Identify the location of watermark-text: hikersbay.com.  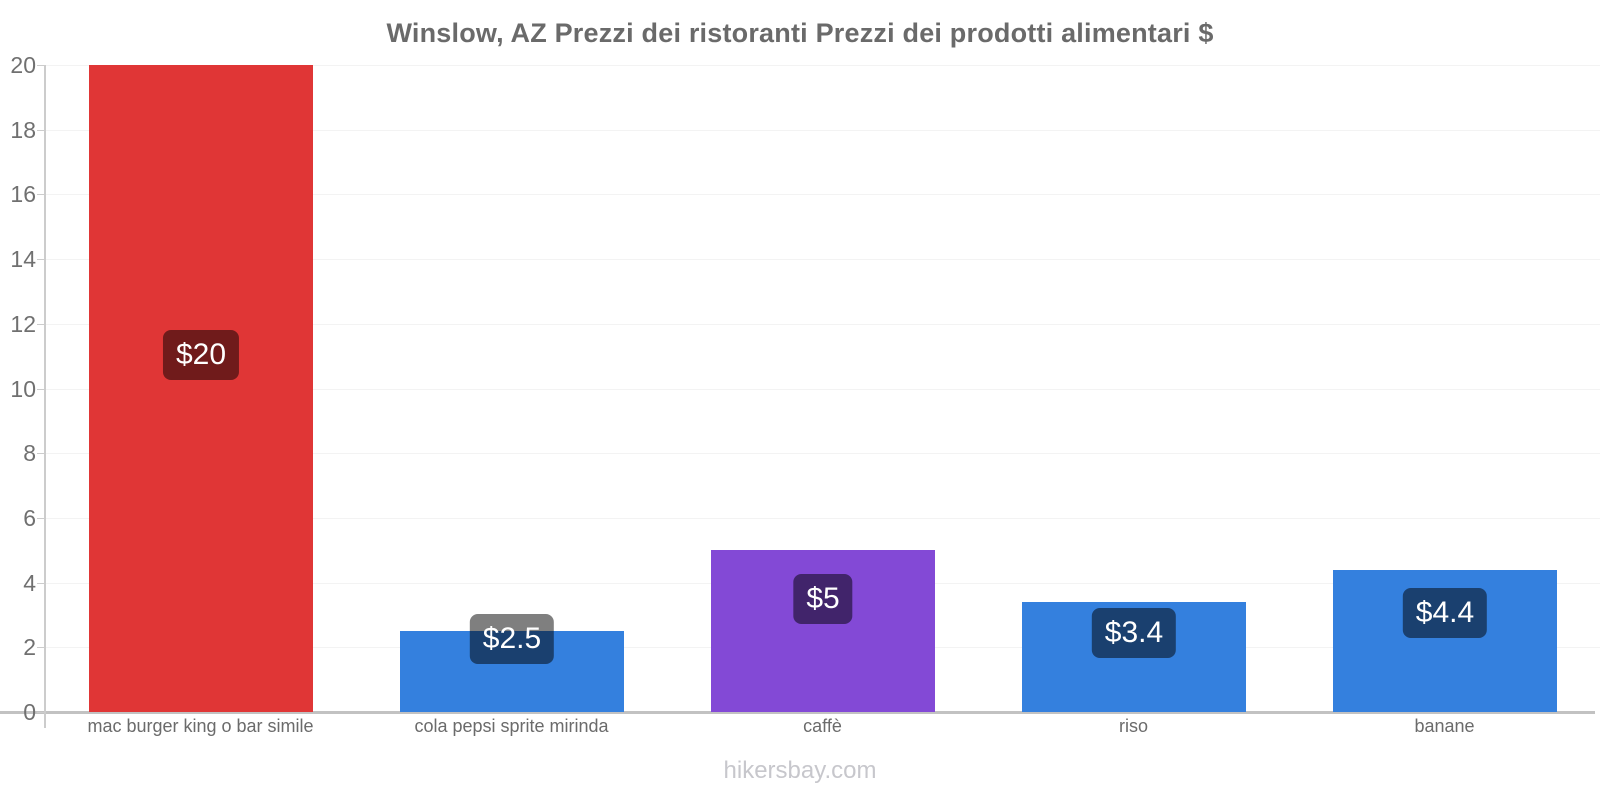
(800, 770).